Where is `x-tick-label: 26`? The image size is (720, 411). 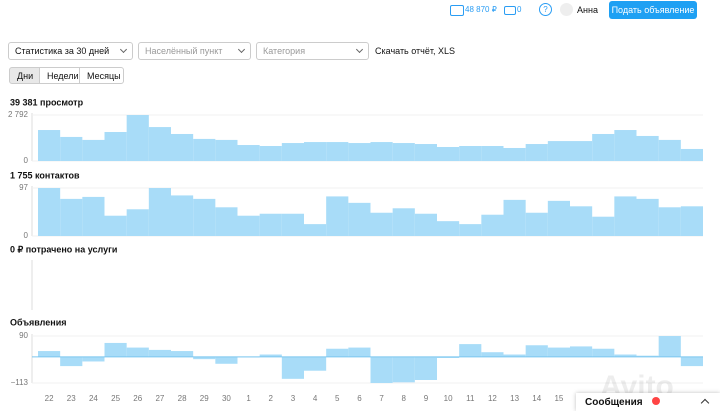
x-tick-label: 26 is located at coordinates (137, 398).